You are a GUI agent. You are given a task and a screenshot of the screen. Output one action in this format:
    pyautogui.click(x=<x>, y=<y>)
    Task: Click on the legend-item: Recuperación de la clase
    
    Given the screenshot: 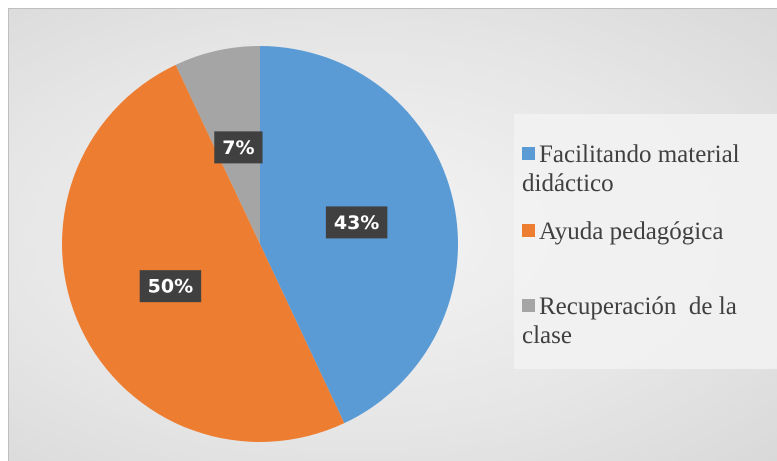 What is the action you would take?
    pyautogui.click(x=647, y=321)
    